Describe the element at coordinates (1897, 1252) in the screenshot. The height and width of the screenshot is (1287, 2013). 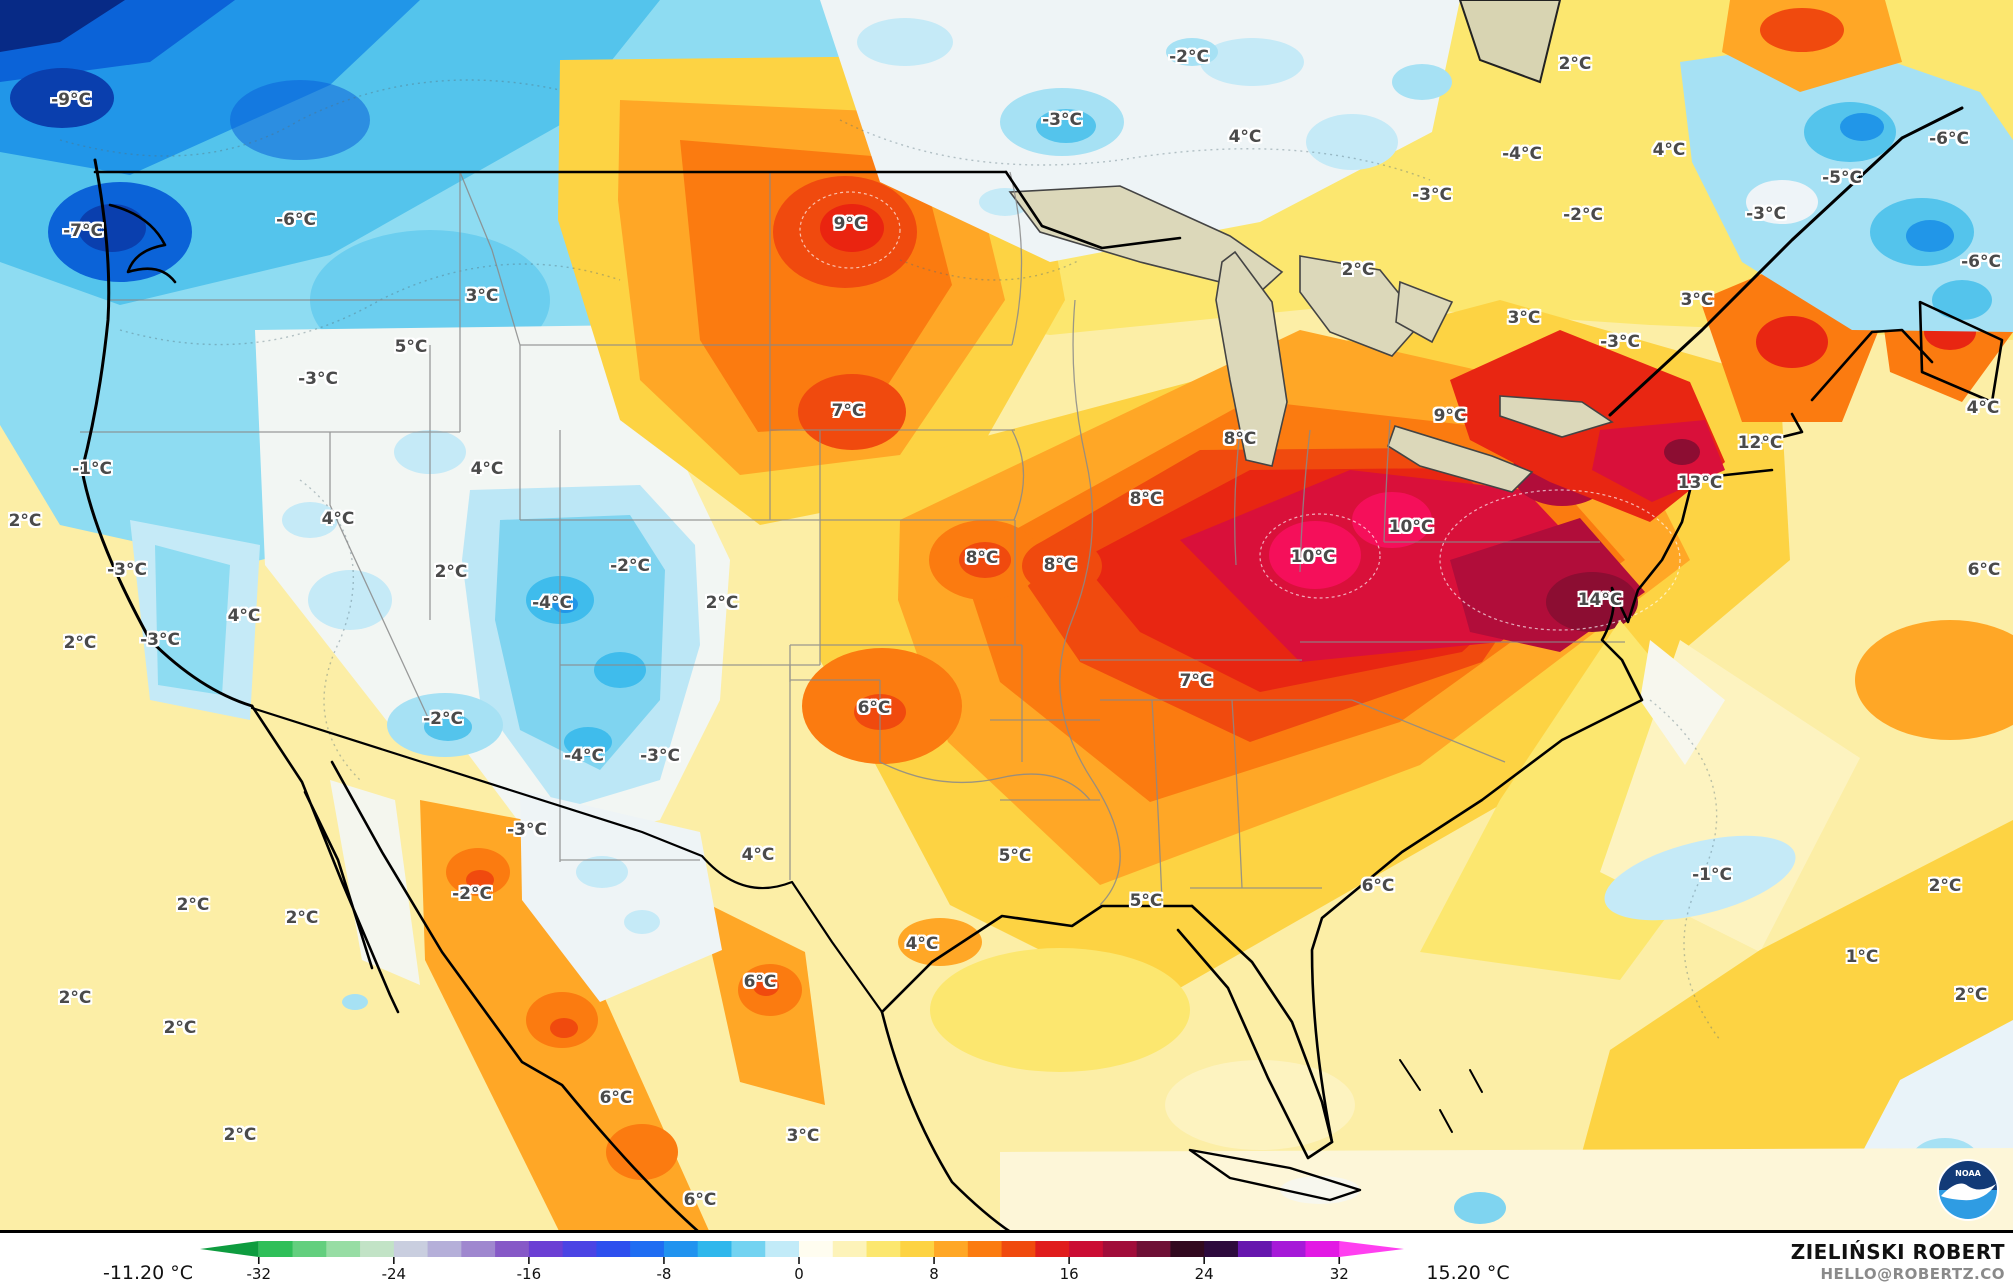
I see `credit-name: ZIELIŃSKI ROBERT` at that location.